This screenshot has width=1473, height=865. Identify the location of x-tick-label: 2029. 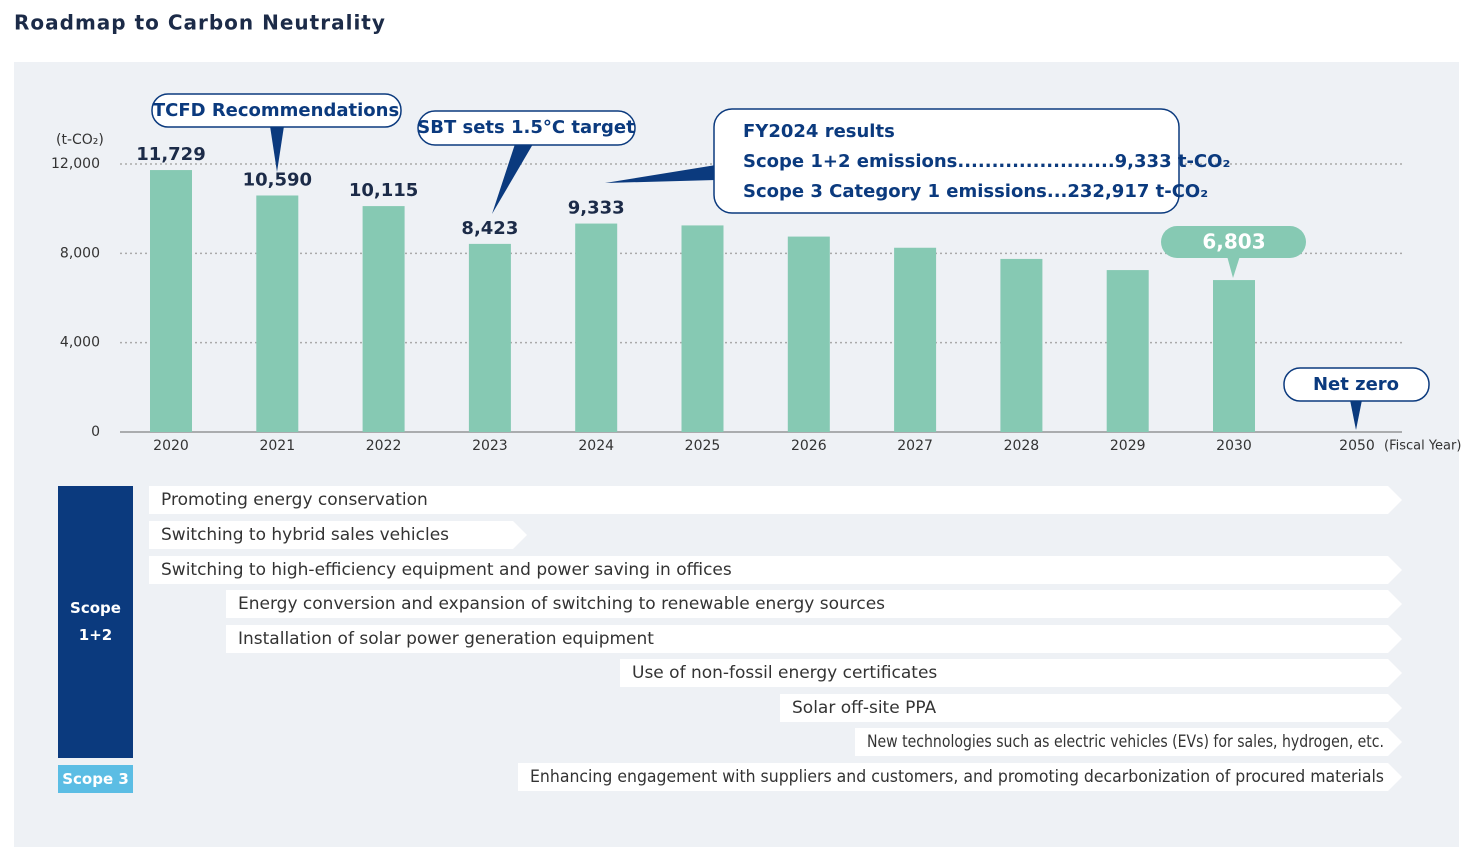
(1128, 446).